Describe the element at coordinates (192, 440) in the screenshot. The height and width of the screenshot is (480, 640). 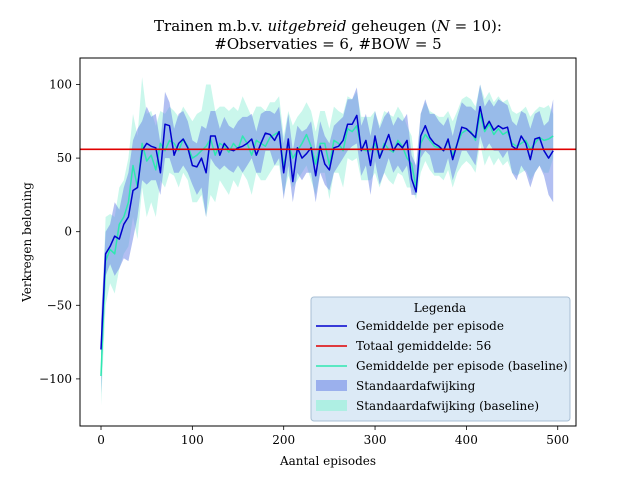
I see `x-tick-label: 100` at that location.